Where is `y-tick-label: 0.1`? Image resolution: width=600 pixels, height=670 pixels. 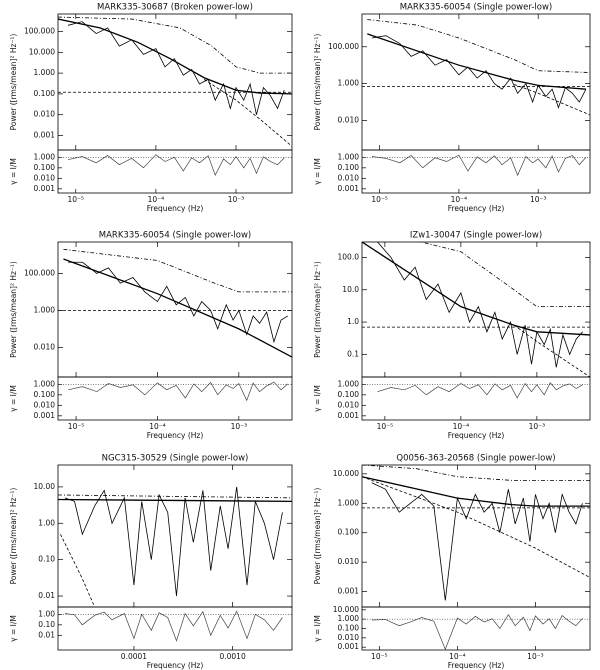
y-tick-label: 0.1 is located at coordinates (353, 353).